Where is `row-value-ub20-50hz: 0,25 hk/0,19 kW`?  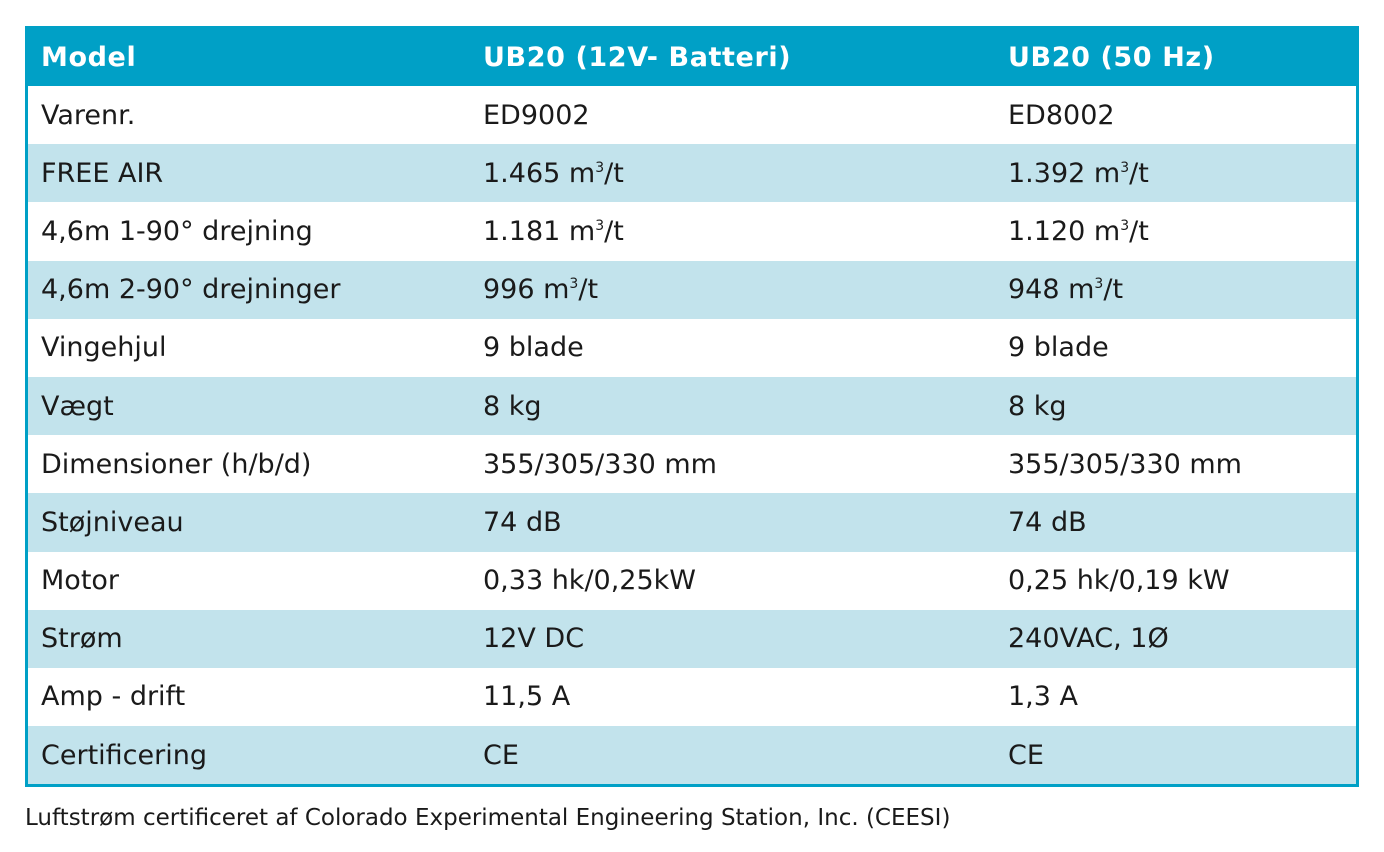
row-value-ub20-50hz: 0,25 hk/0,19 kW is located at coordinates (1119, 581).